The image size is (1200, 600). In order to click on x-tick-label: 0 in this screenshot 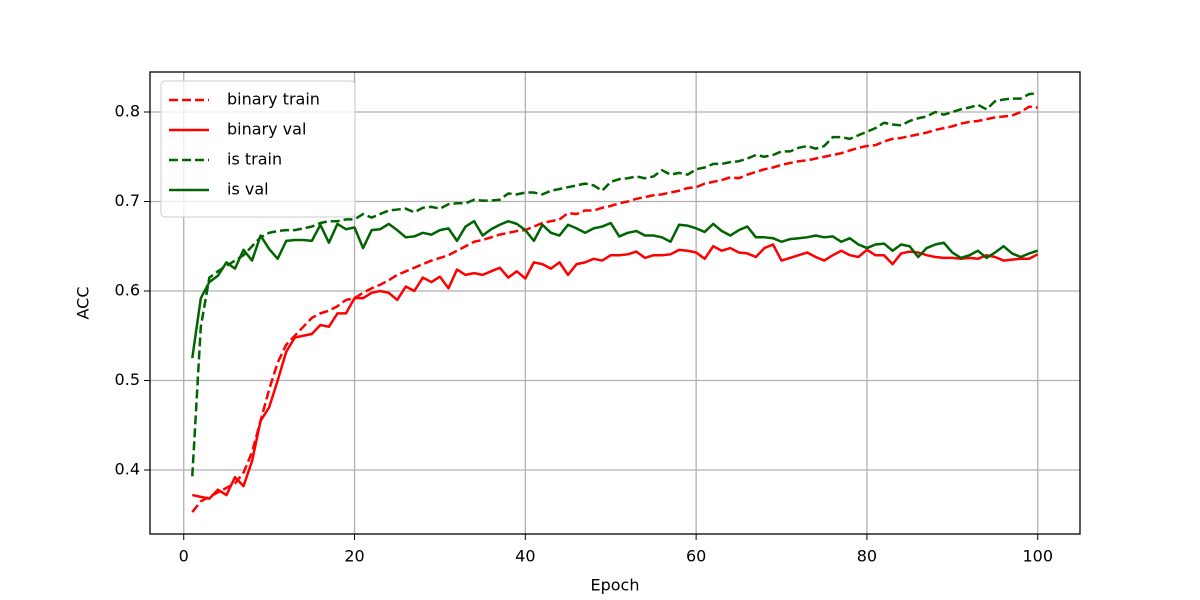, I will do `click(184, 556)`.